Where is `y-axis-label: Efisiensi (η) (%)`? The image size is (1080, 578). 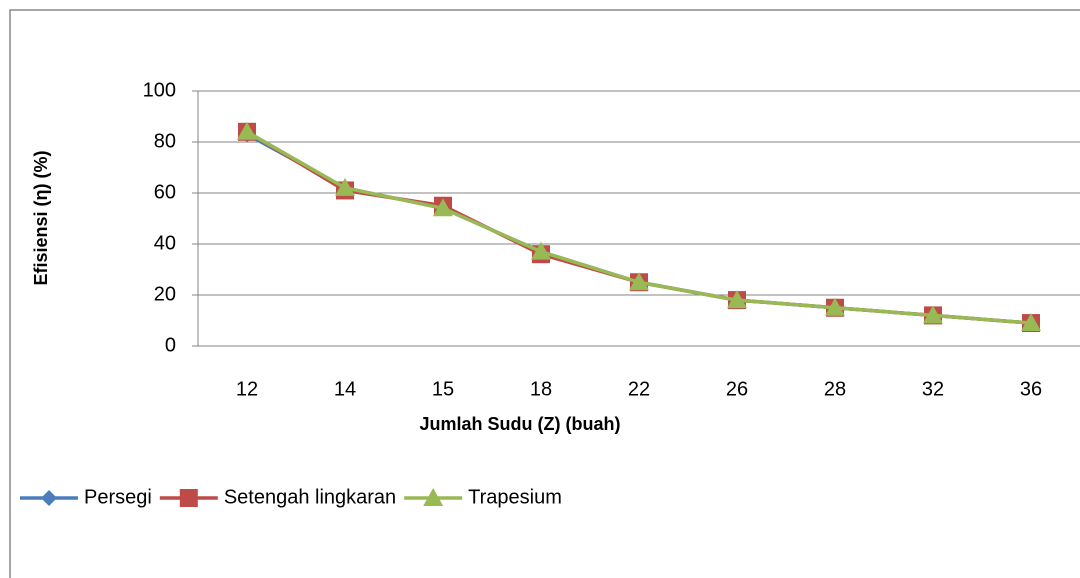
y-axis-label: Efisiensi (η) (%) is located at coordinates (41, 217).